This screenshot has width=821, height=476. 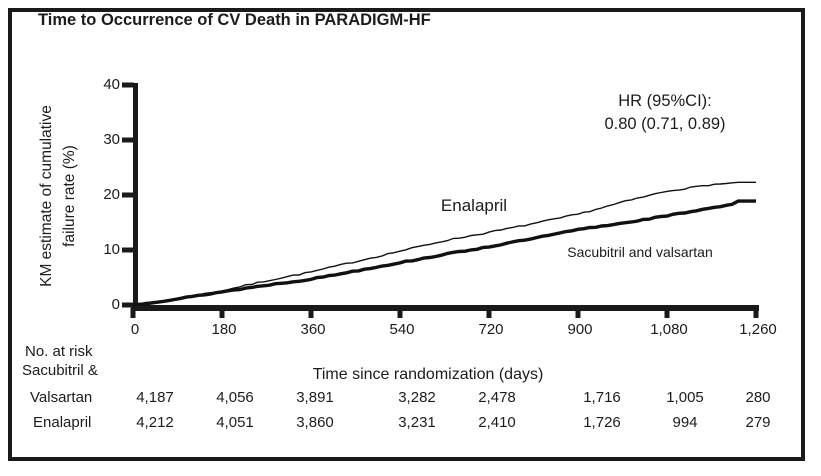 I want to click on hr-annotation-line2: 0.80 (0.71, 0.89), so click(x=665, y=124).